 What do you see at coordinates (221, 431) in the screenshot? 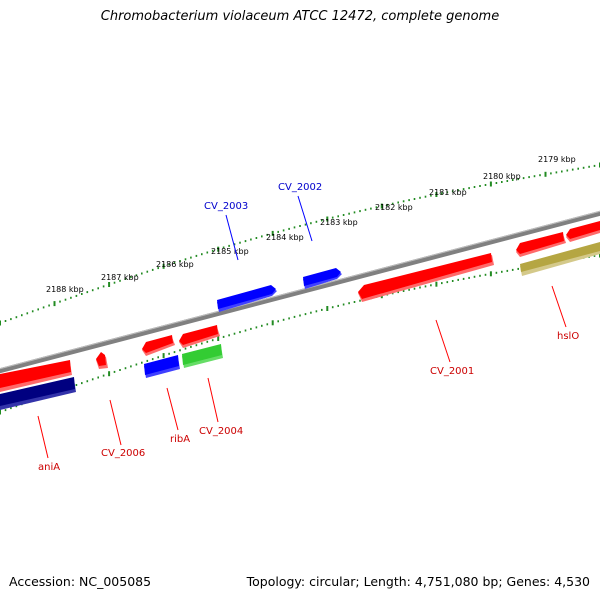
I see `gene-label-cv2004: CV_2004` at bounding box center [221, 431].